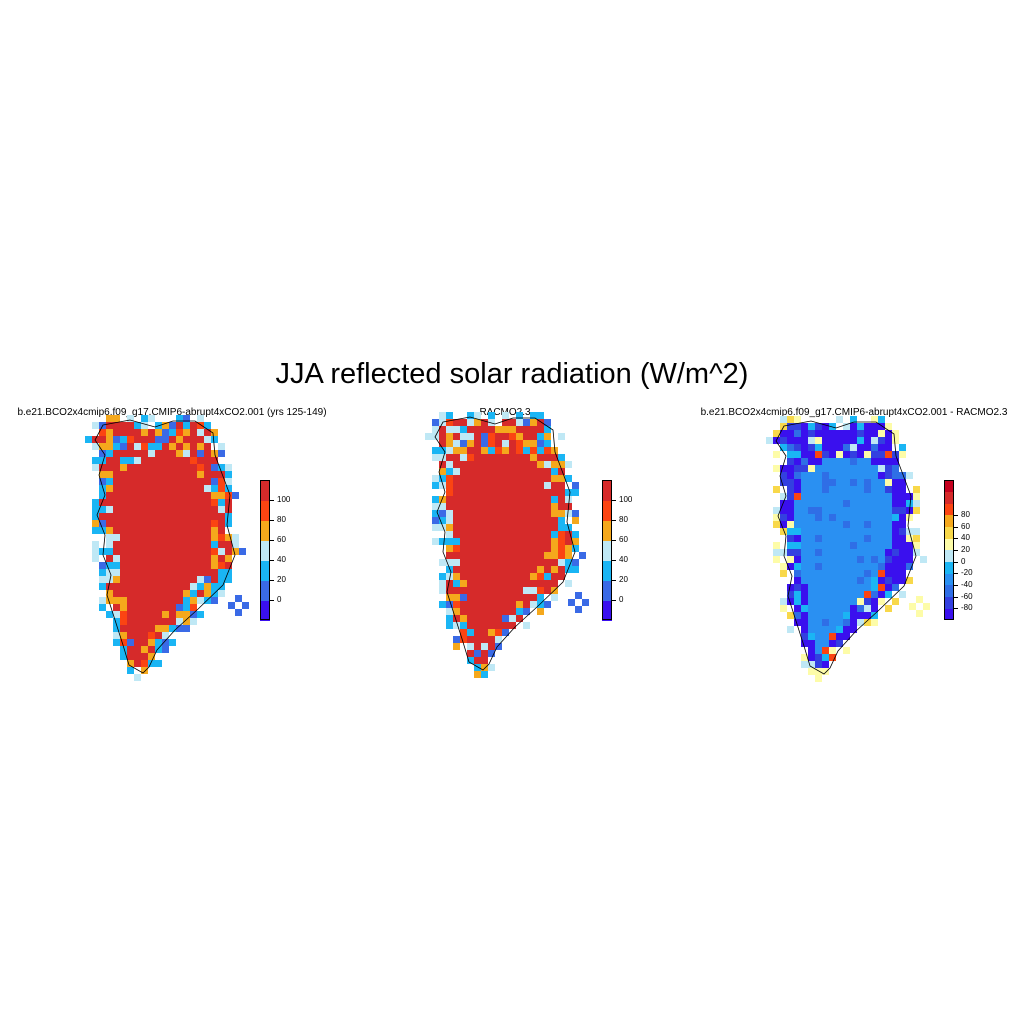 This screenshot has width=1024, height=1024. What do you see at coordinates (623, 559) in the screenshot?
I see `colorbar-tick-label: 40` at bounding box center [623, 559].